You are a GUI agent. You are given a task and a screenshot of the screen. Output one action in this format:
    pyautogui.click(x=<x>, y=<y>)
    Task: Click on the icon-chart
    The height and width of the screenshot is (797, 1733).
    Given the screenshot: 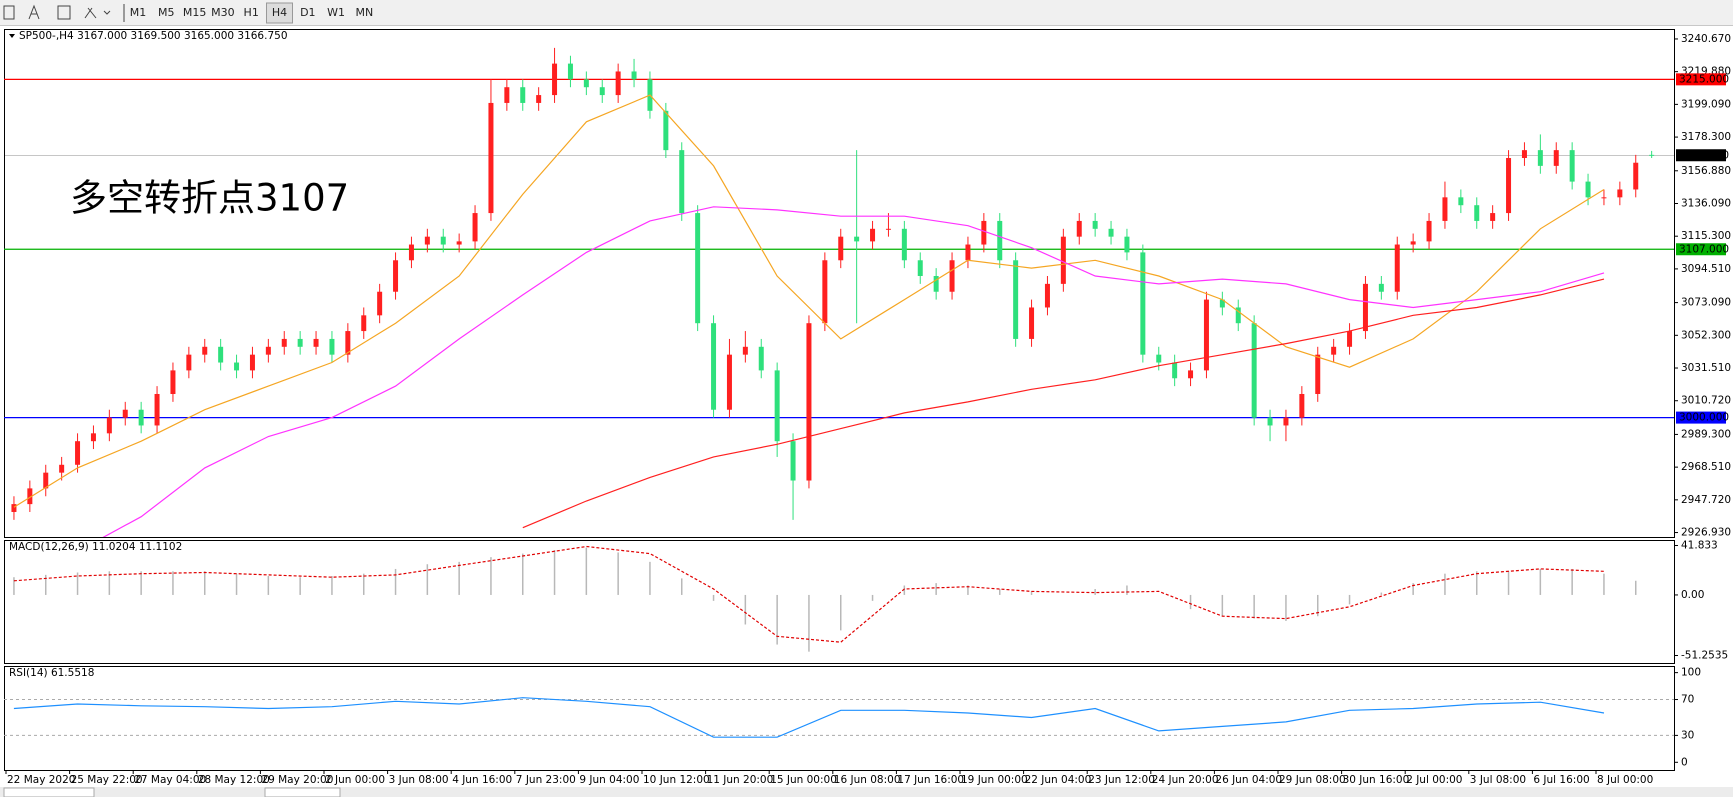 What is the action you would take?
    pyautogui.click(x=9, y=12)
    